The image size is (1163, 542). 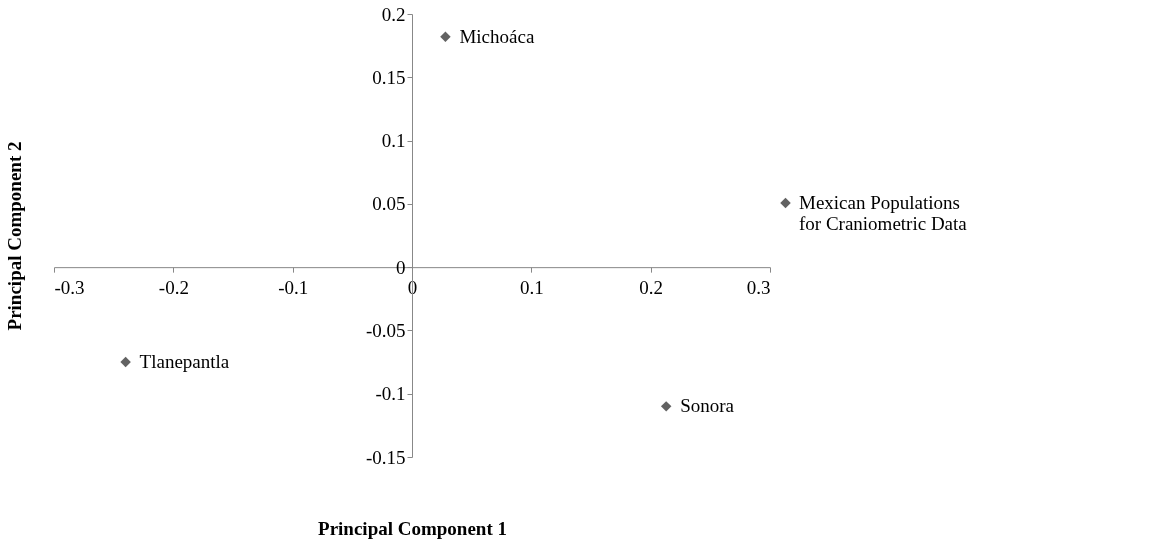 I want to click on y-tick-label: 0.05, so click(x=389, y=204).